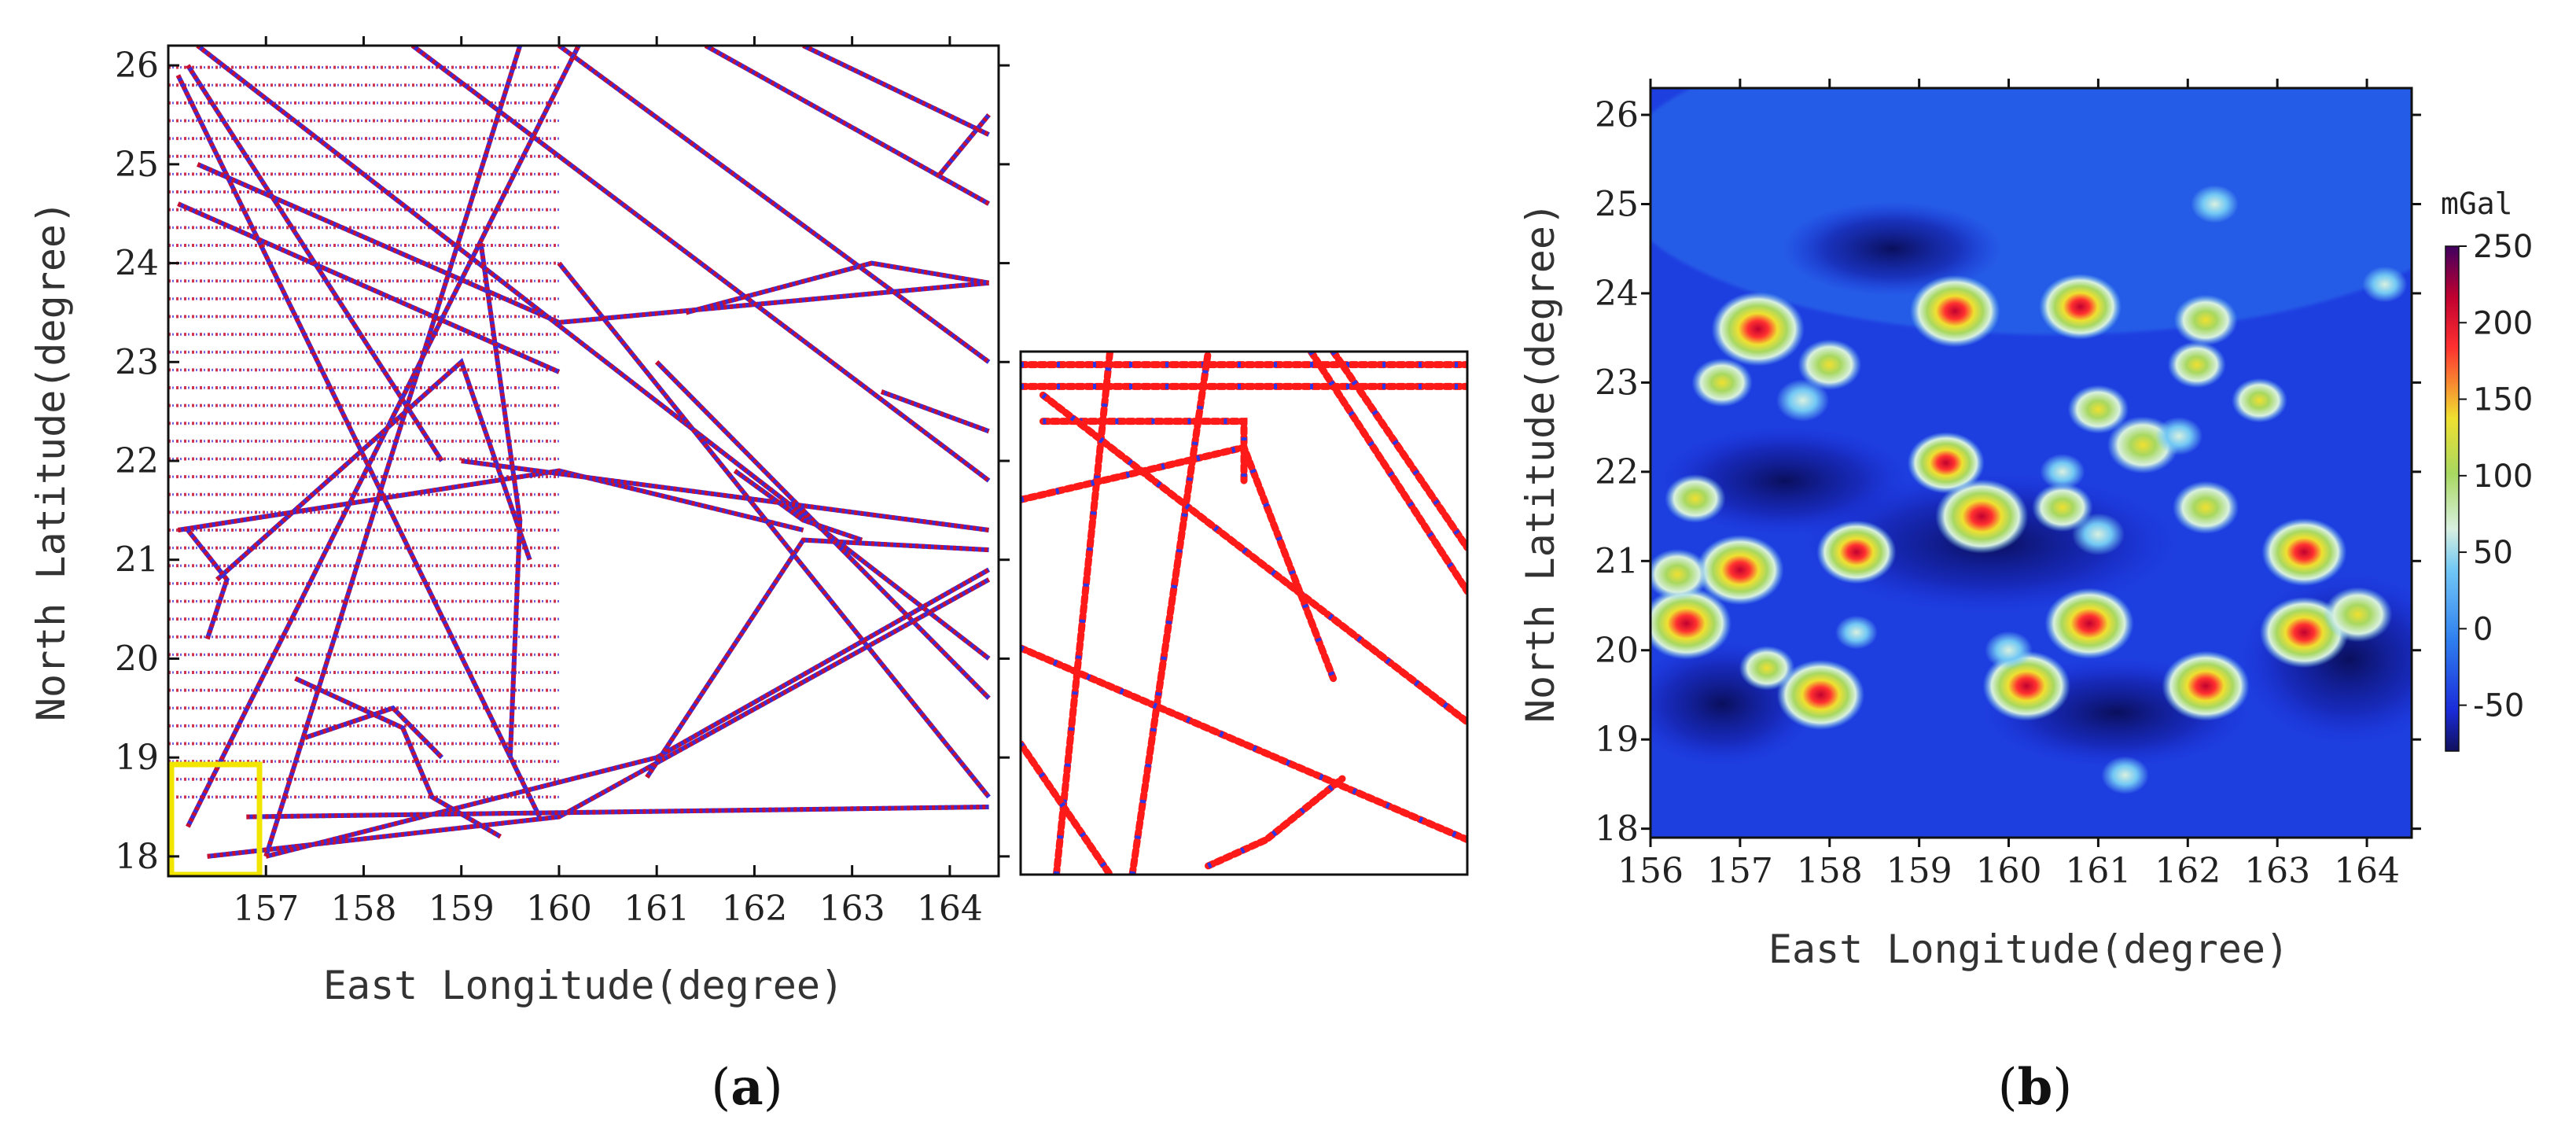 This screenshot has height=1142, width=2576. Describe the element at coordinates (950, 909) in the screenshot. I see `x-tick-label: 164` at that location.